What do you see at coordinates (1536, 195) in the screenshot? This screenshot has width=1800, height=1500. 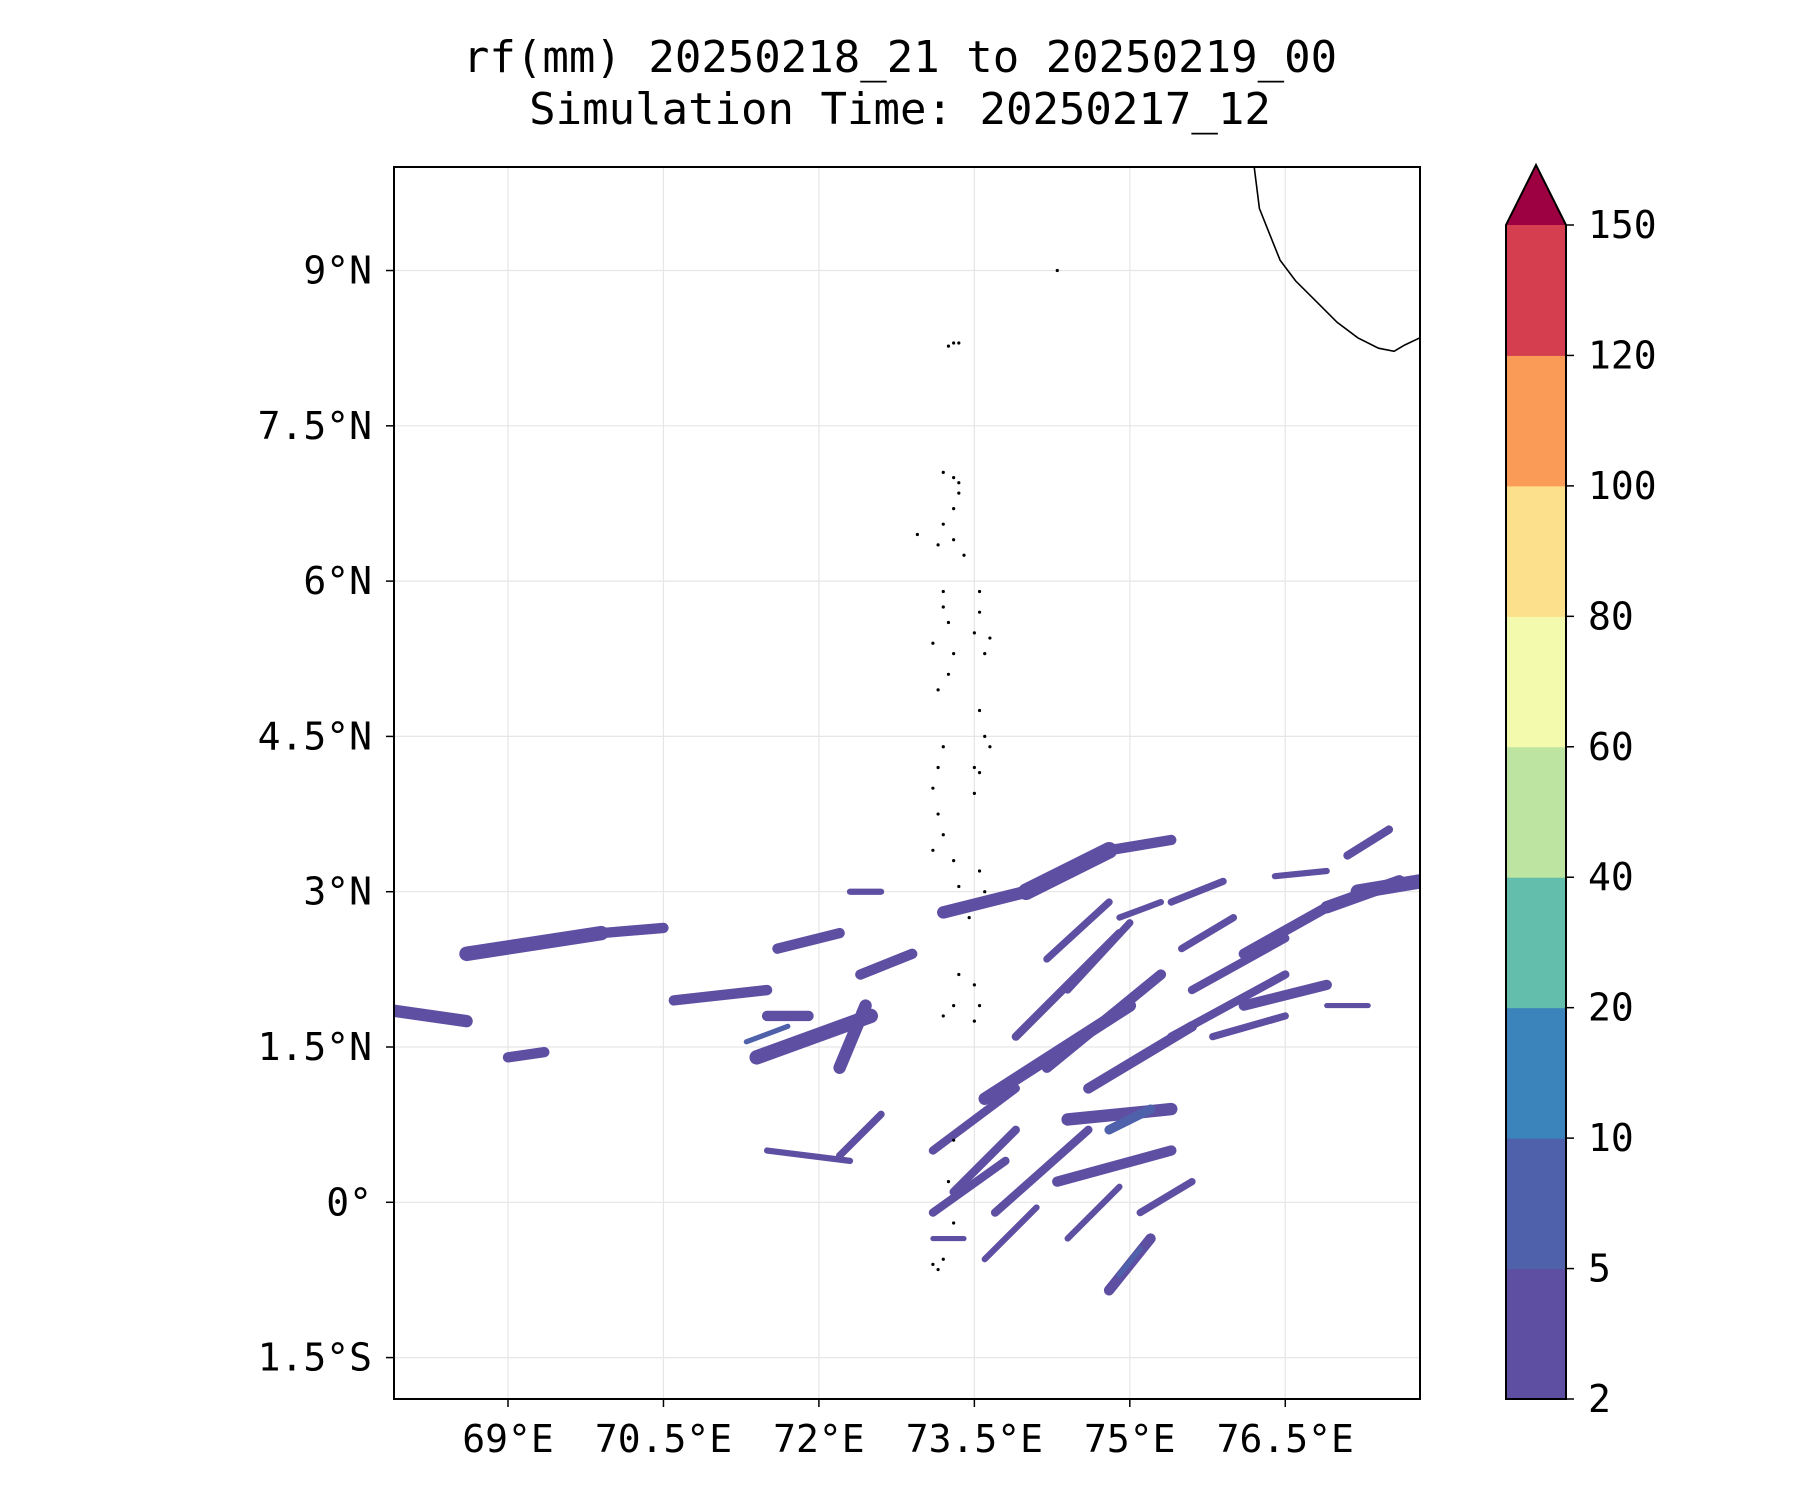 I see `colorbar-extend-arrow` at bounding box center [1536, 195].